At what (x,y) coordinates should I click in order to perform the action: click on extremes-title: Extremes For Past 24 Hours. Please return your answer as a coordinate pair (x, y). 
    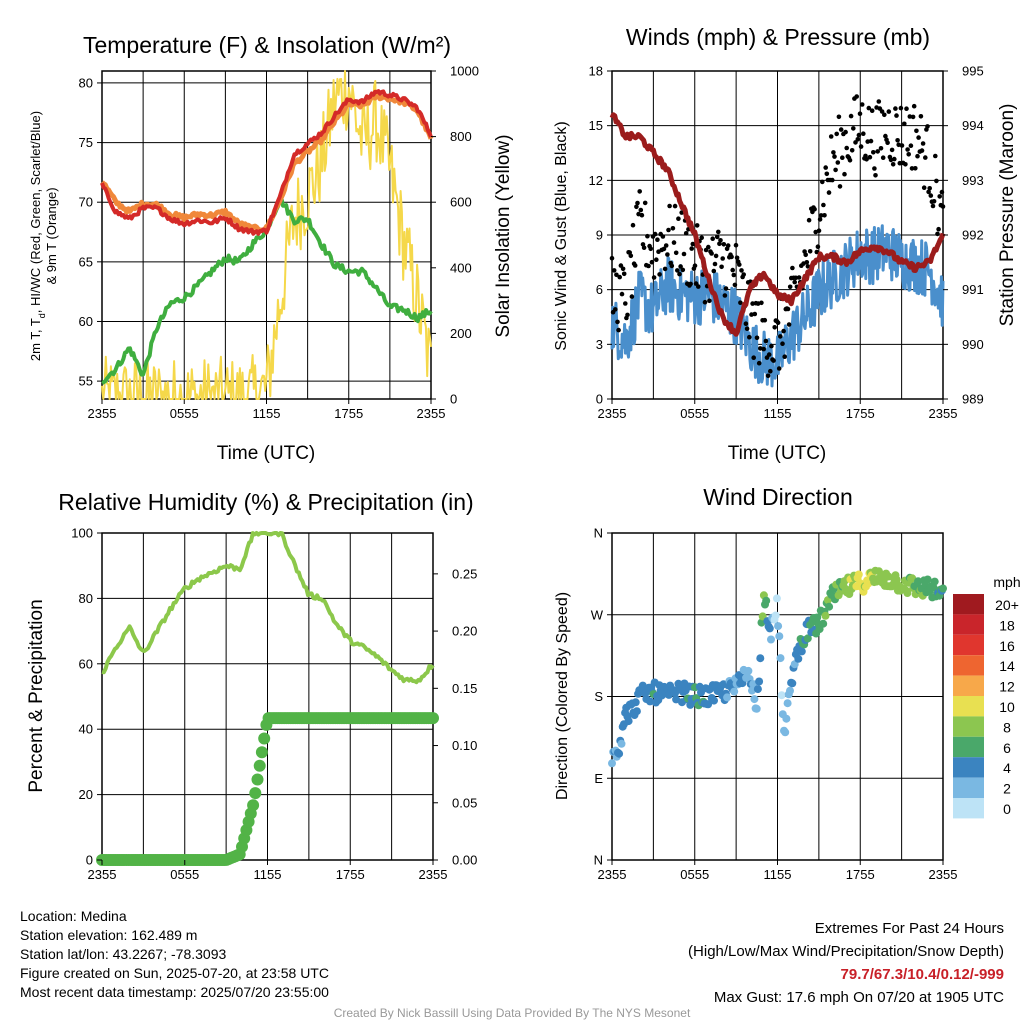
    Looking at the image, I should click on (909, 928).